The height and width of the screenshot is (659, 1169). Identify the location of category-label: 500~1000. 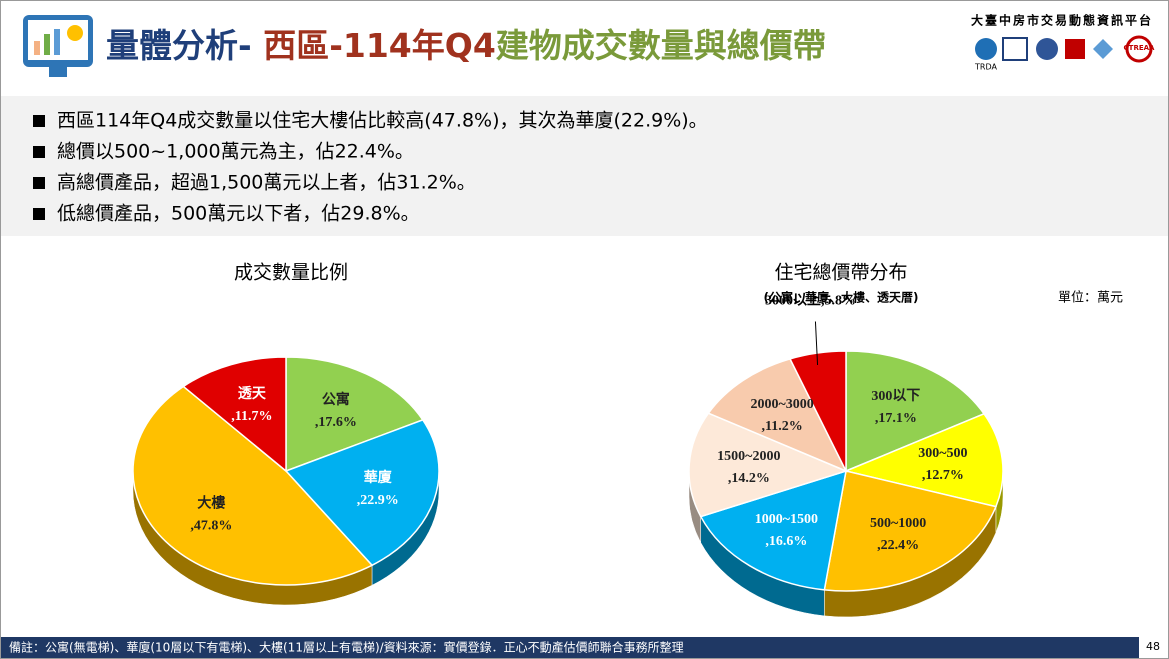
(898, 523).